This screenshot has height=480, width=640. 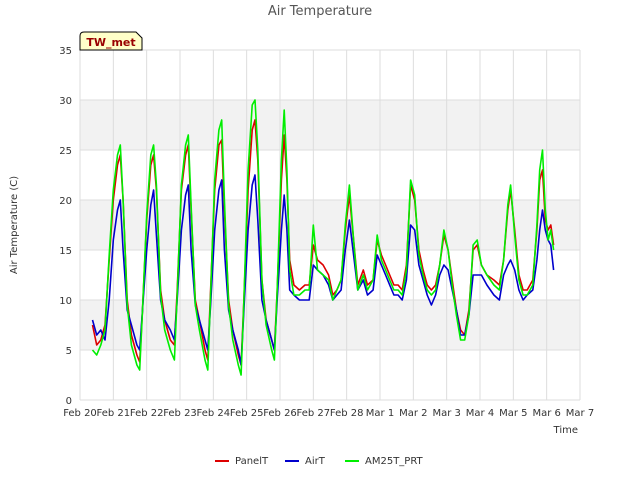 What do you see at coordinates (280, 413) in the screenshot?
I see `x-tick-label: Feb 26` at bounding box center [280, 413].